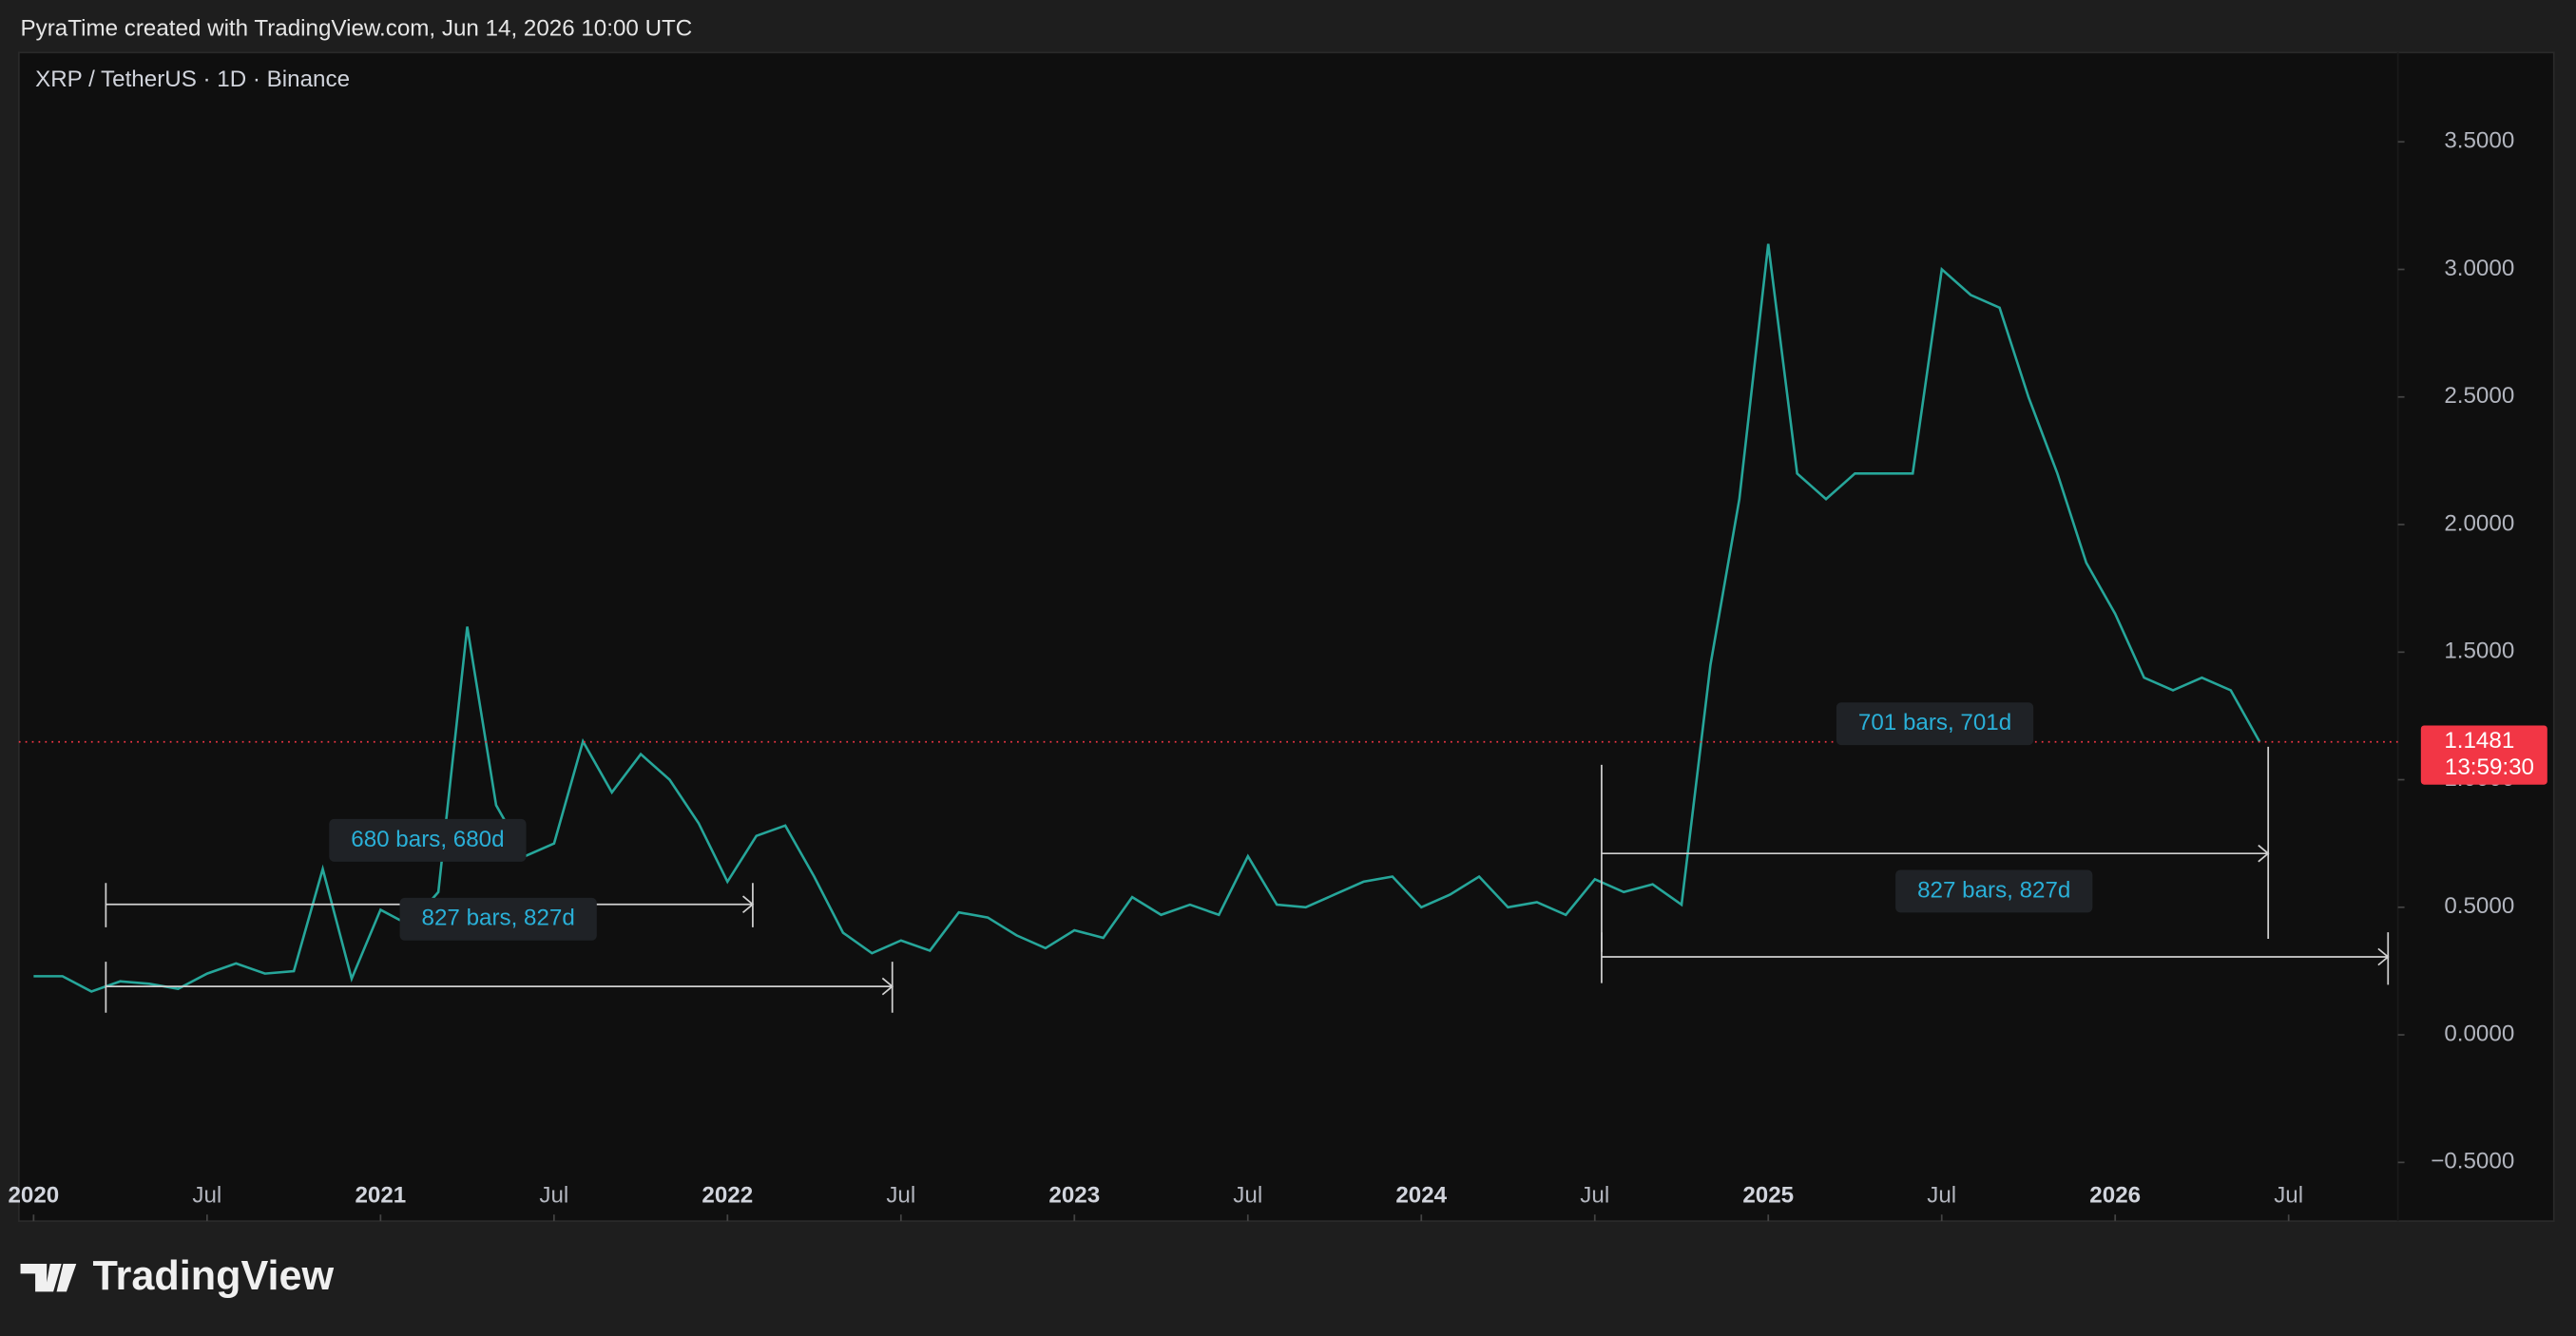 The width and height of the screenshot is (2576, 1336). What do you see at coordinates (33, 1196) in the screenshot?
I see `x-tick-label: 2020` at bounding box center [33, 1196].